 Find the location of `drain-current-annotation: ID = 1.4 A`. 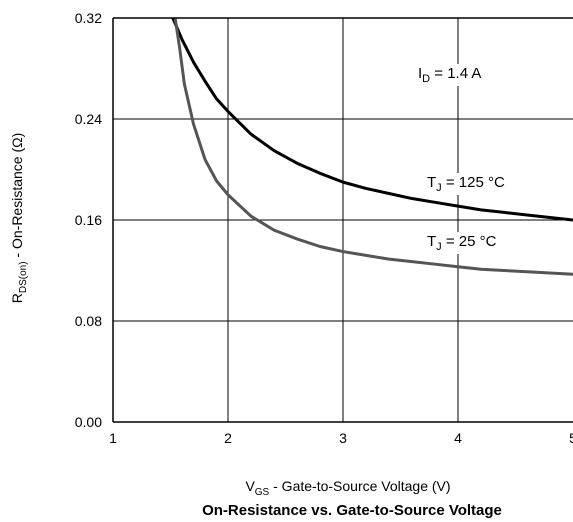

drain-current-annotation: ID = 1.4 A is located at coordinates (449, 75).